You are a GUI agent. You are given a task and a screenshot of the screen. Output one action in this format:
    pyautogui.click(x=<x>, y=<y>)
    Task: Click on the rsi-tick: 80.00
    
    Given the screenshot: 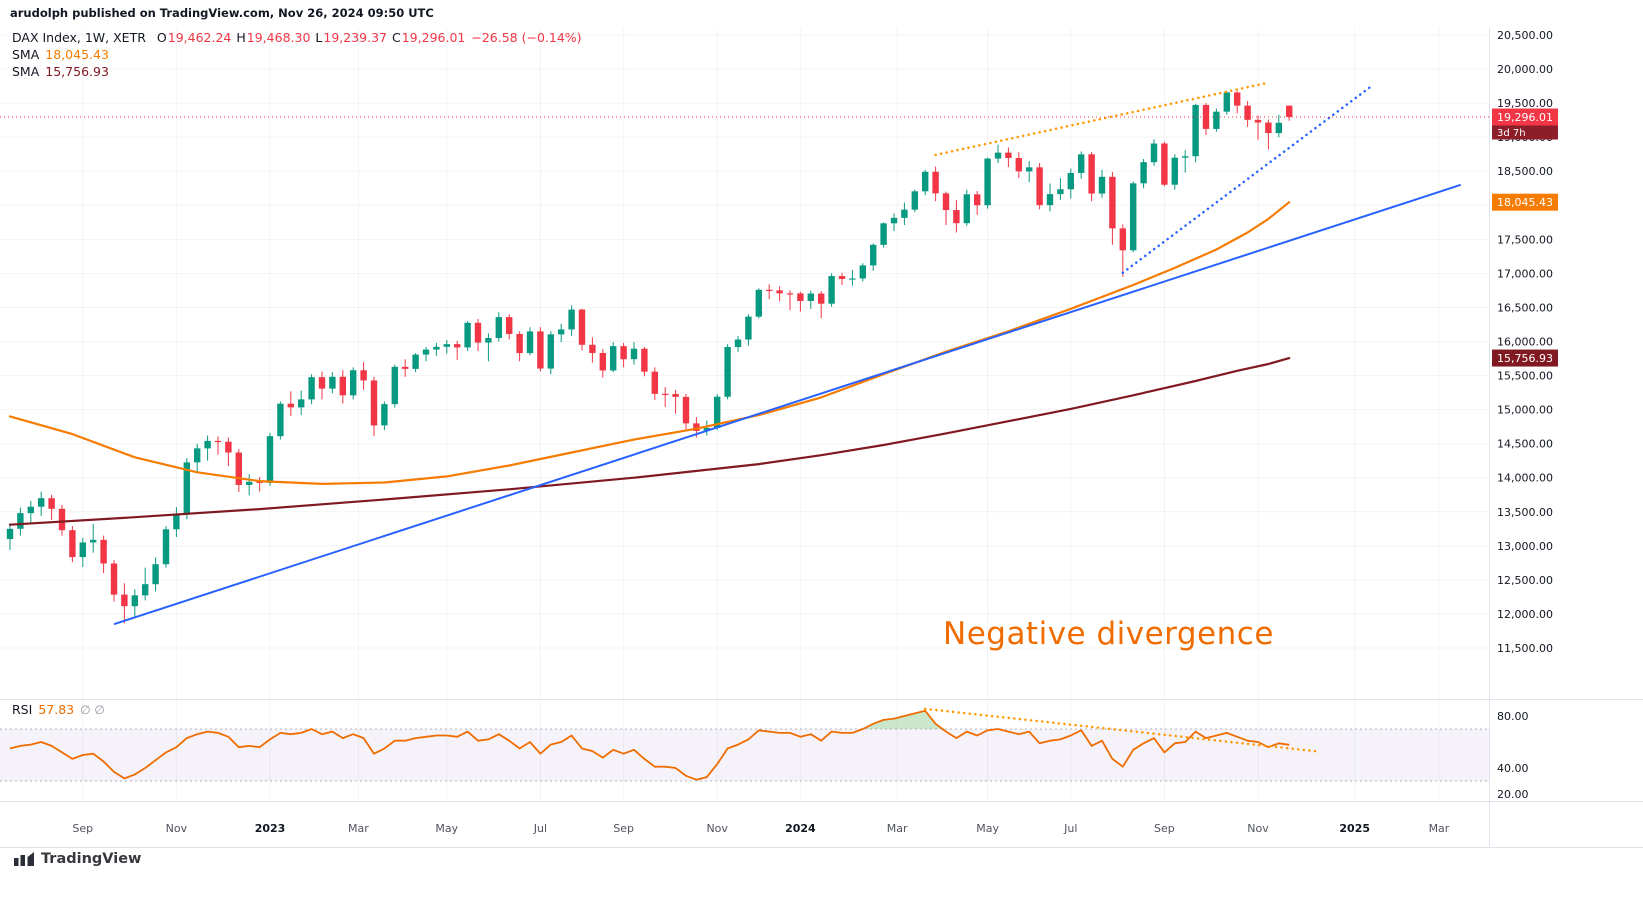 What is the action you would take?
    pyautogui.click(x=1513, y=716)
    